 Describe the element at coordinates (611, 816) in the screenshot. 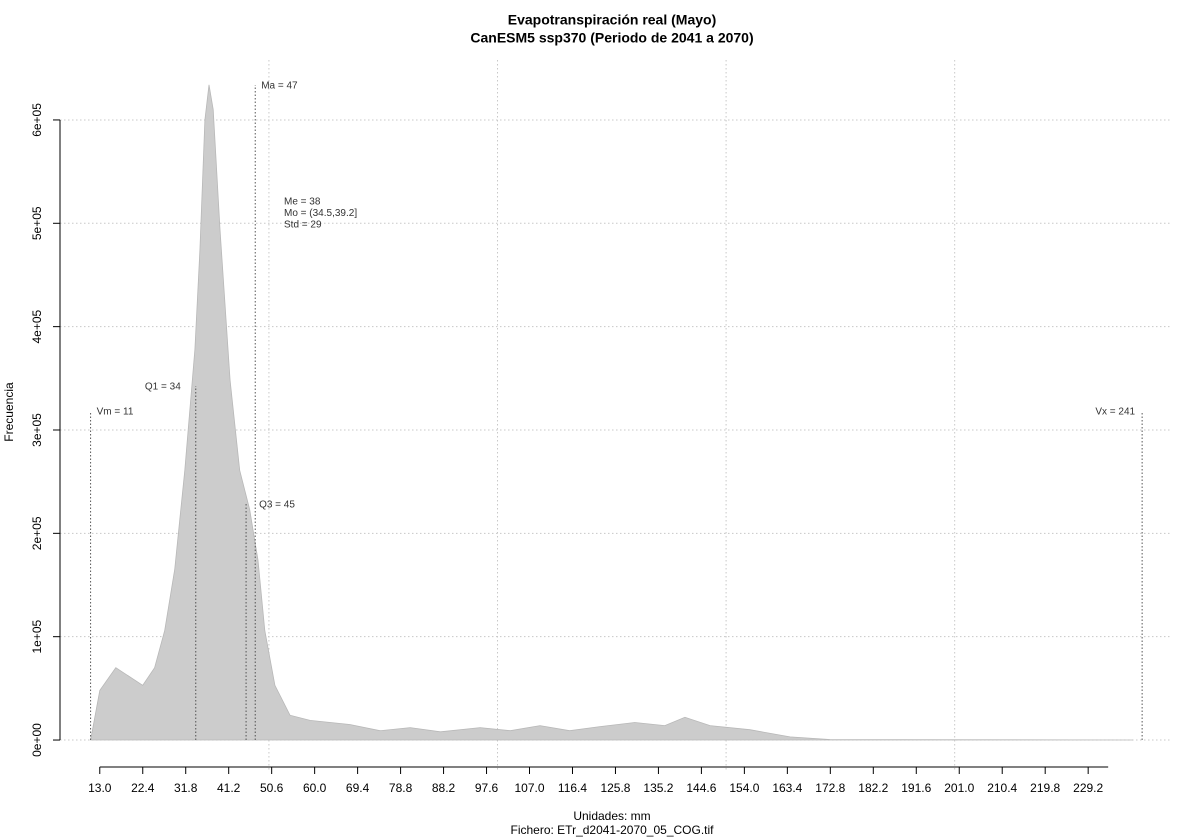

I see `x-axis-title: Unidades: mm` at that location.